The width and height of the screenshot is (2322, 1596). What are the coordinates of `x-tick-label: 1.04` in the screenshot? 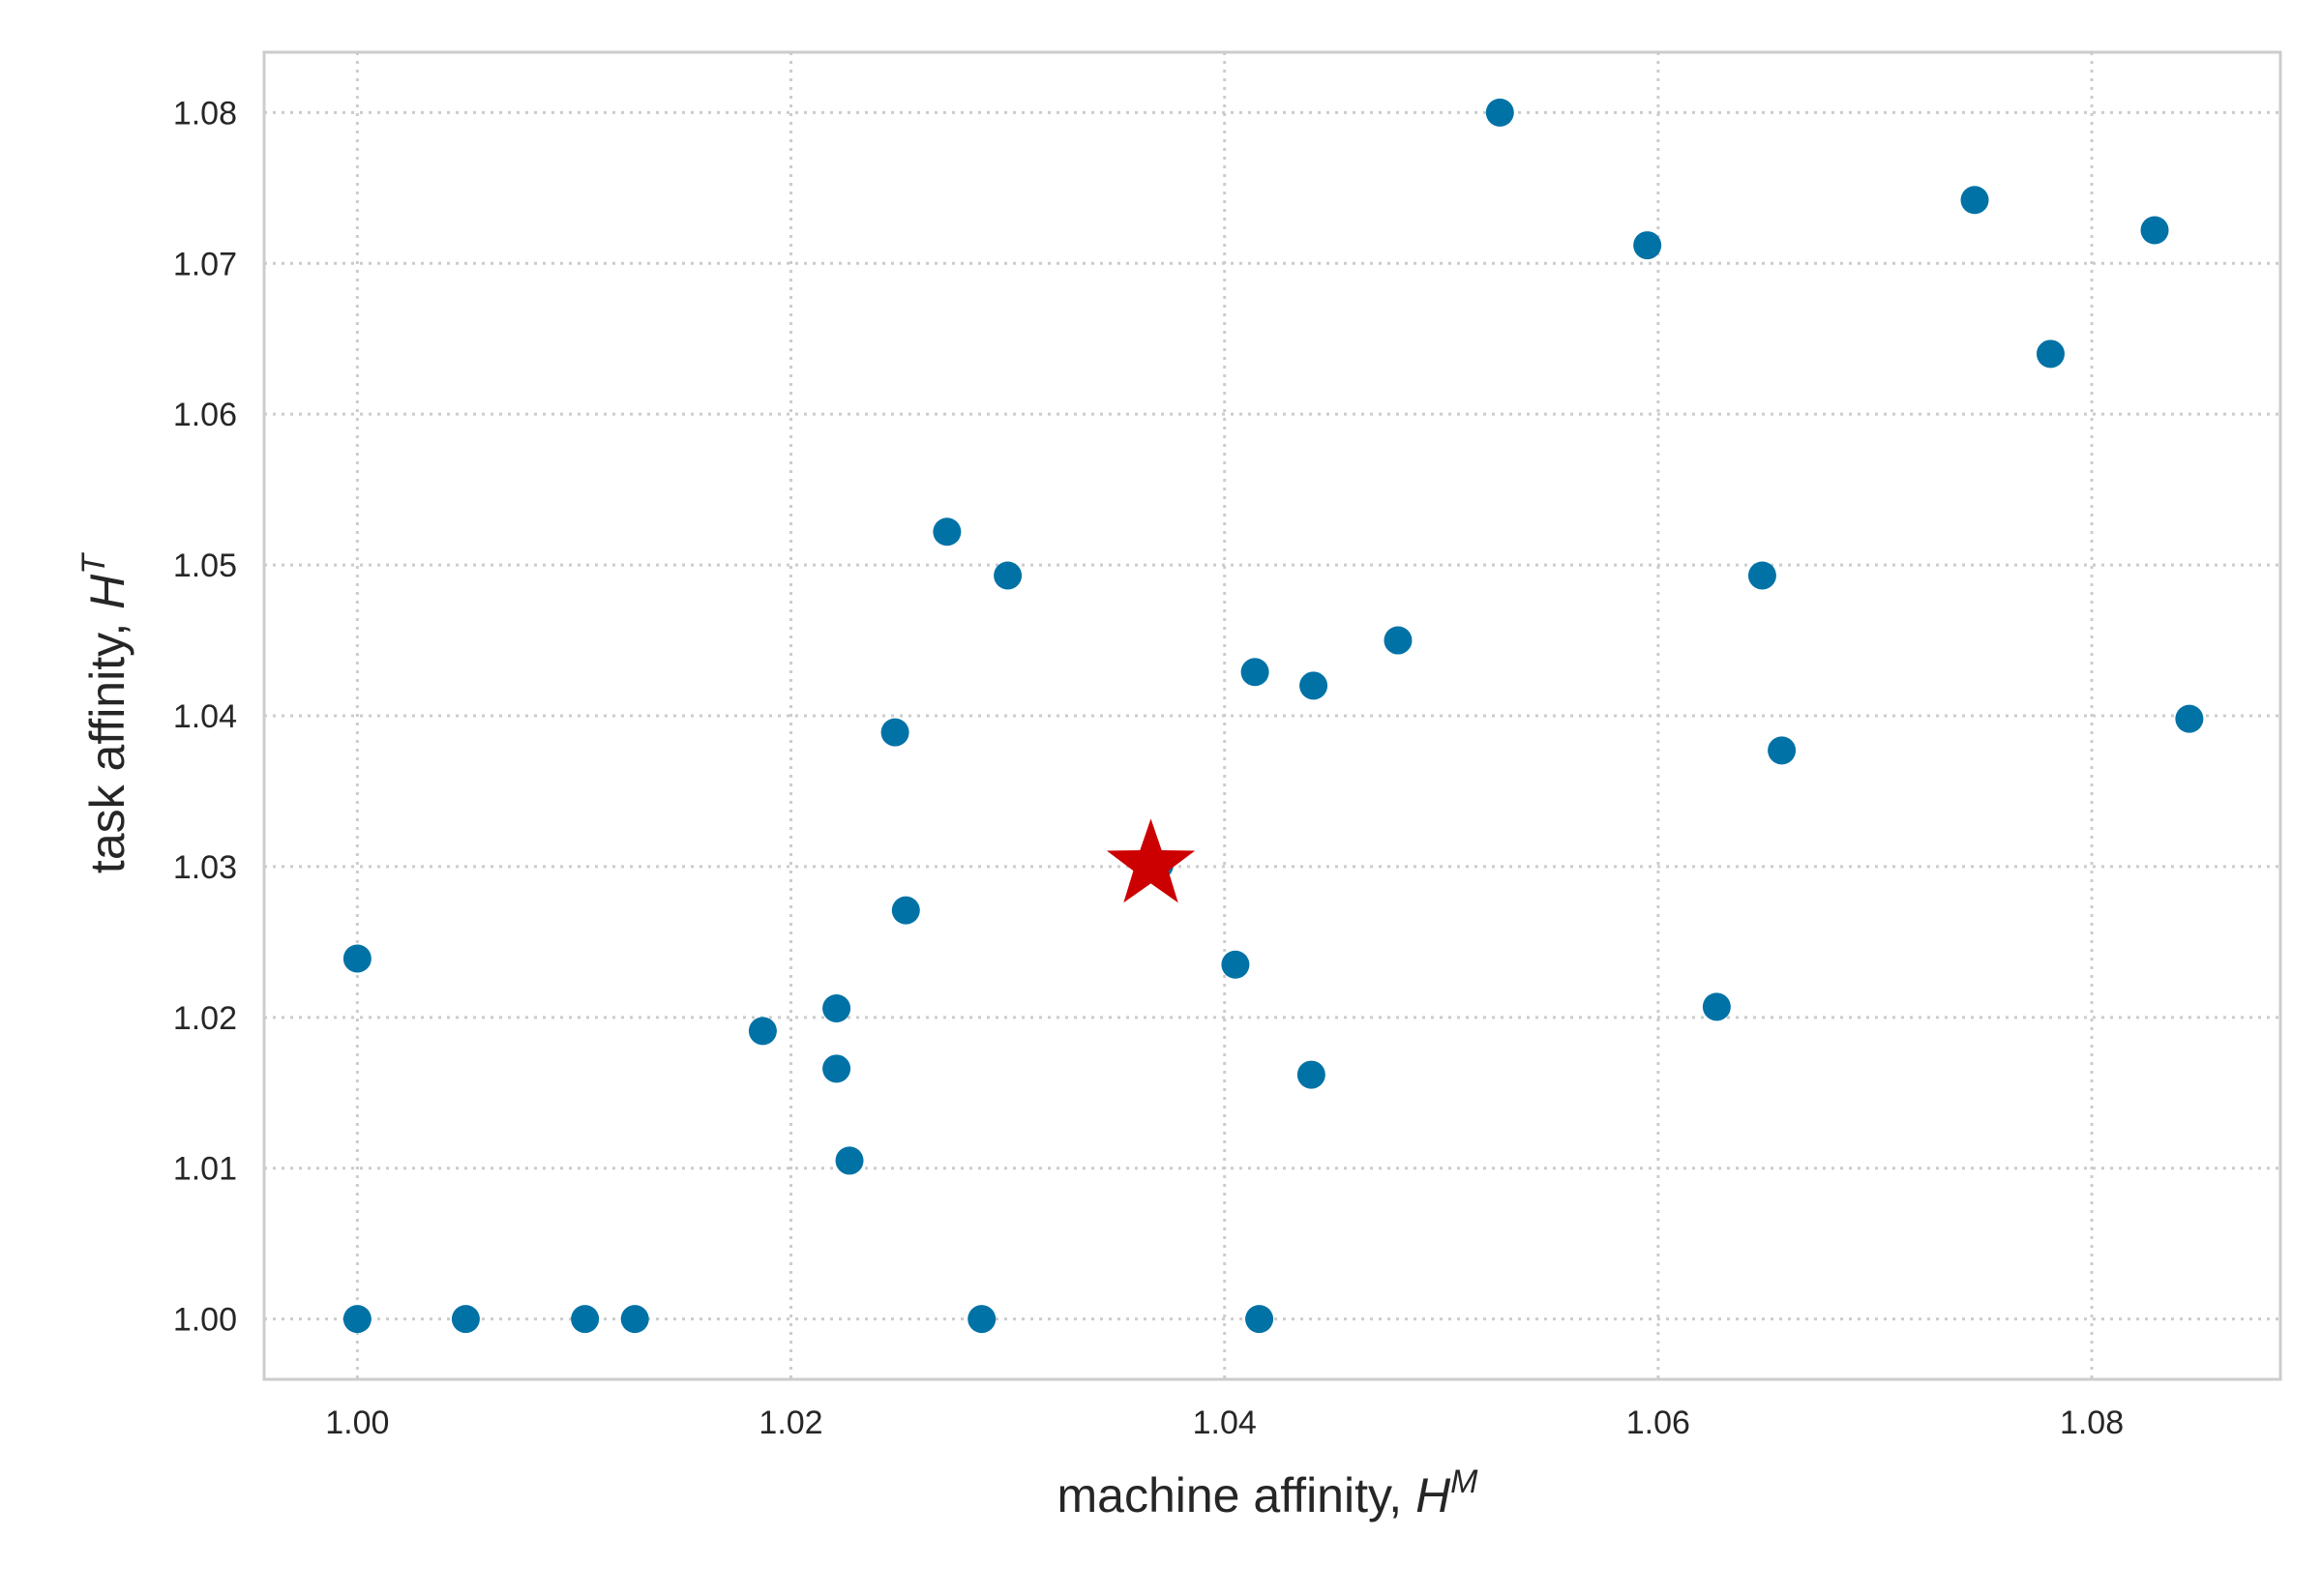 It's located at (1225, 1422).